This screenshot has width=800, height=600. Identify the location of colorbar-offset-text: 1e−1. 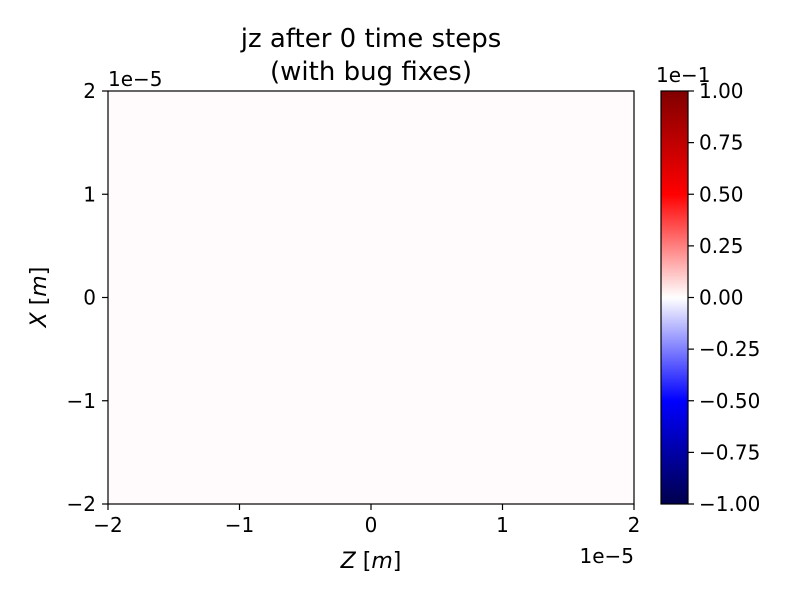
(683, 75).